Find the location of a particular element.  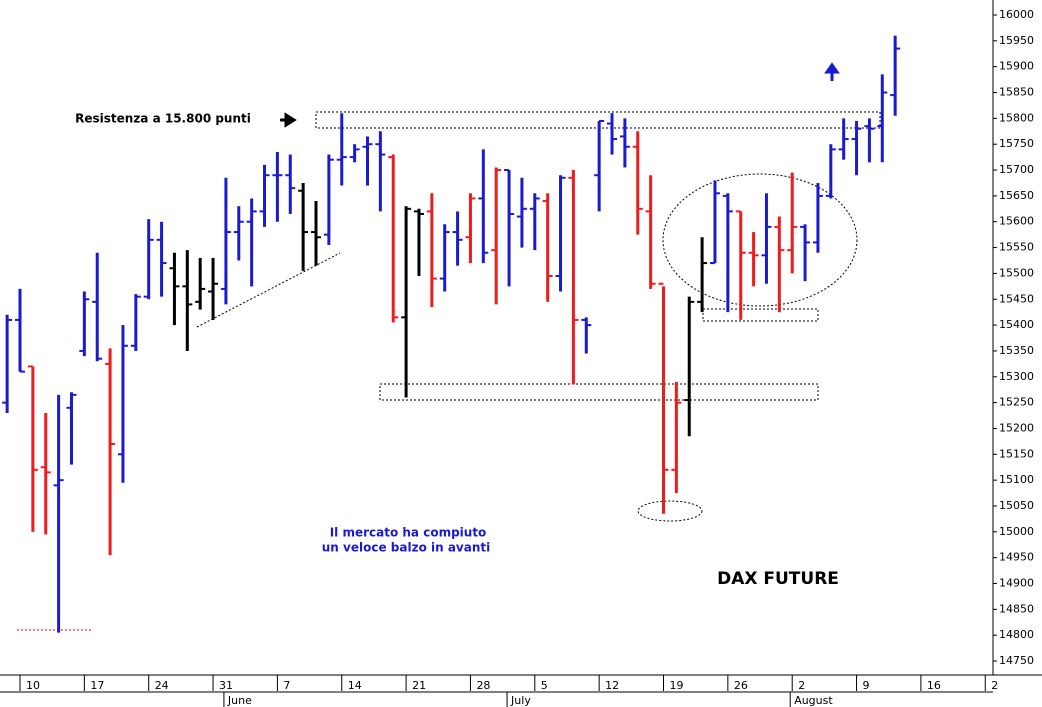

y-tick-label: 15350 is located at coordinates (1016, 350).